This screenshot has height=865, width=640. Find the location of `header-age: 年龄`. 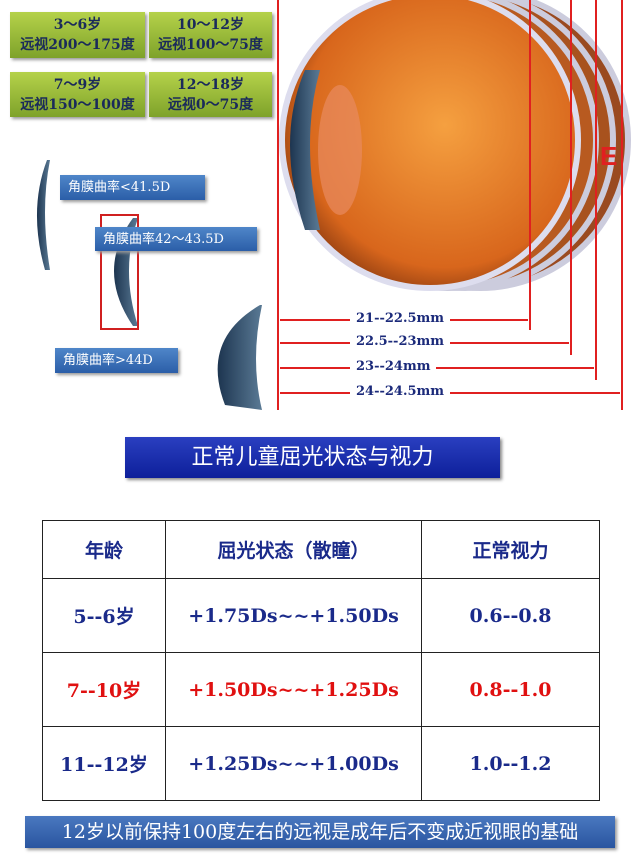

header-age: 年龄 is located at coordinates (104, 549).